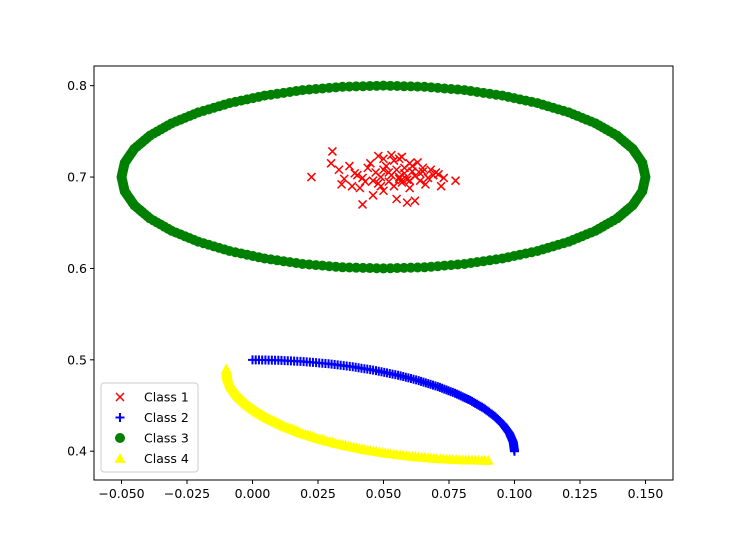  I want to click on y-tick-label: 0.8, so click(77, 85).